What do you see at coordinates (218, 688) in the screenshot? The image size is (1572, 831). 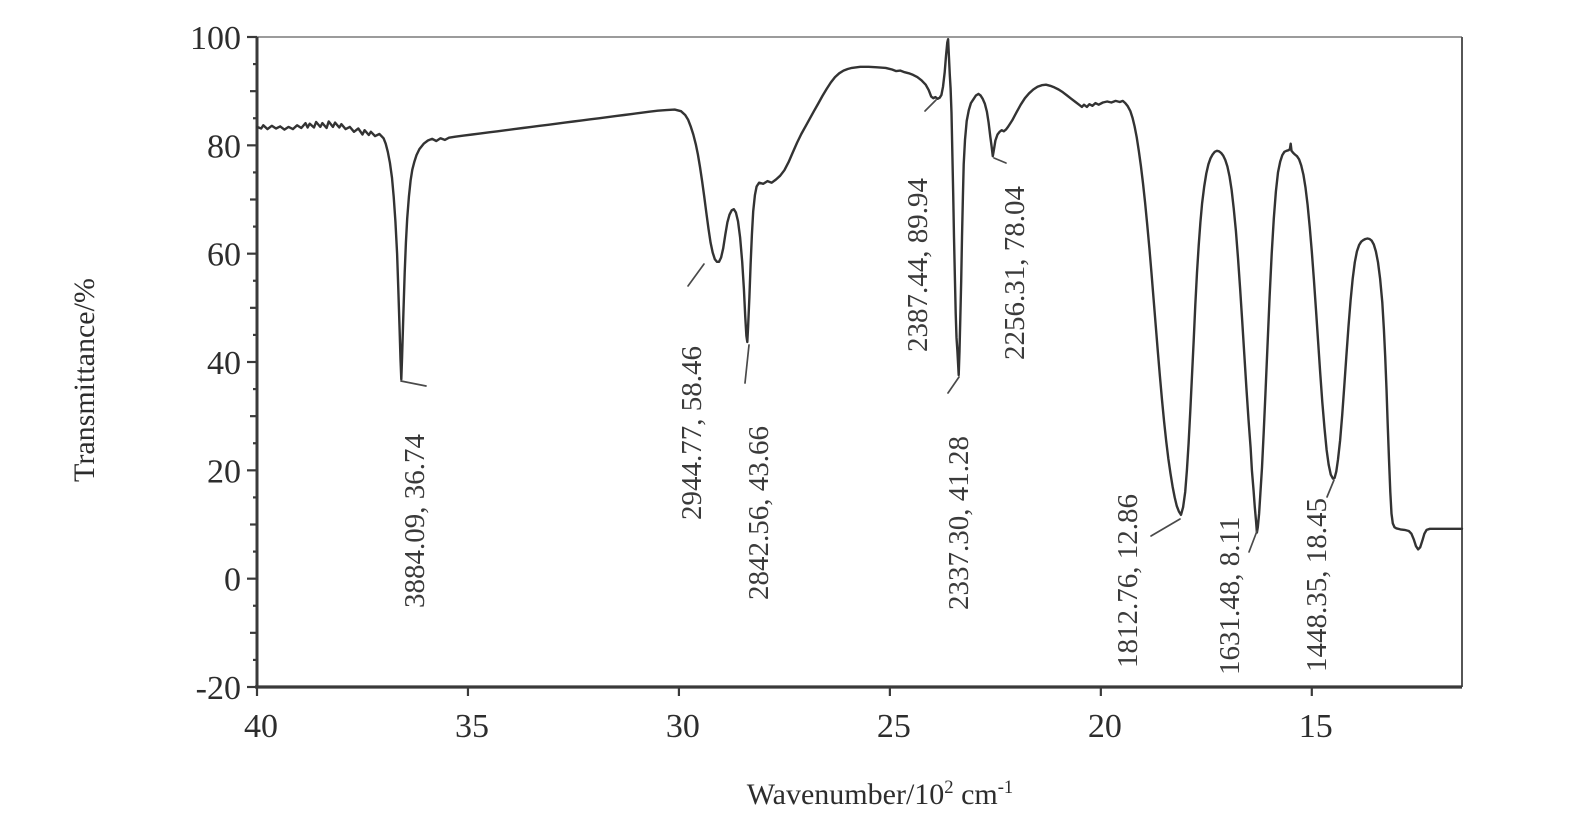 I see `y-tick-label: -20` at bounding box center [218, 688].